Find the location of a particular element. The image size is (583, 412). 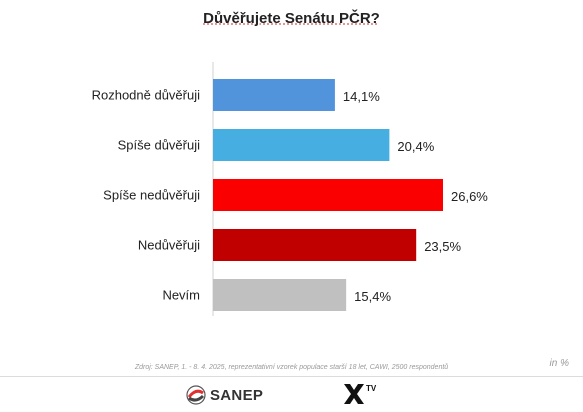

category-label-3: Spíše nedůvěřuji is located at coordinates (151, 195).